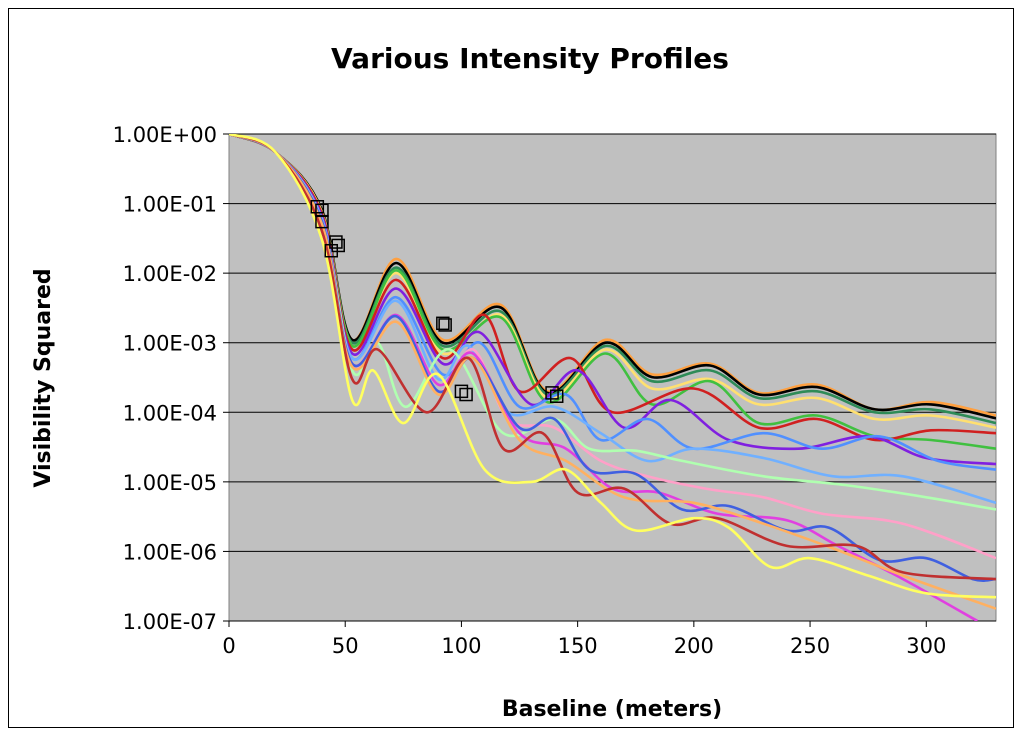 The image size is (1024, 738). Describe the element at coordinates (228, 646) in the screenshot. I see `x-tick-label: 0` at that location.